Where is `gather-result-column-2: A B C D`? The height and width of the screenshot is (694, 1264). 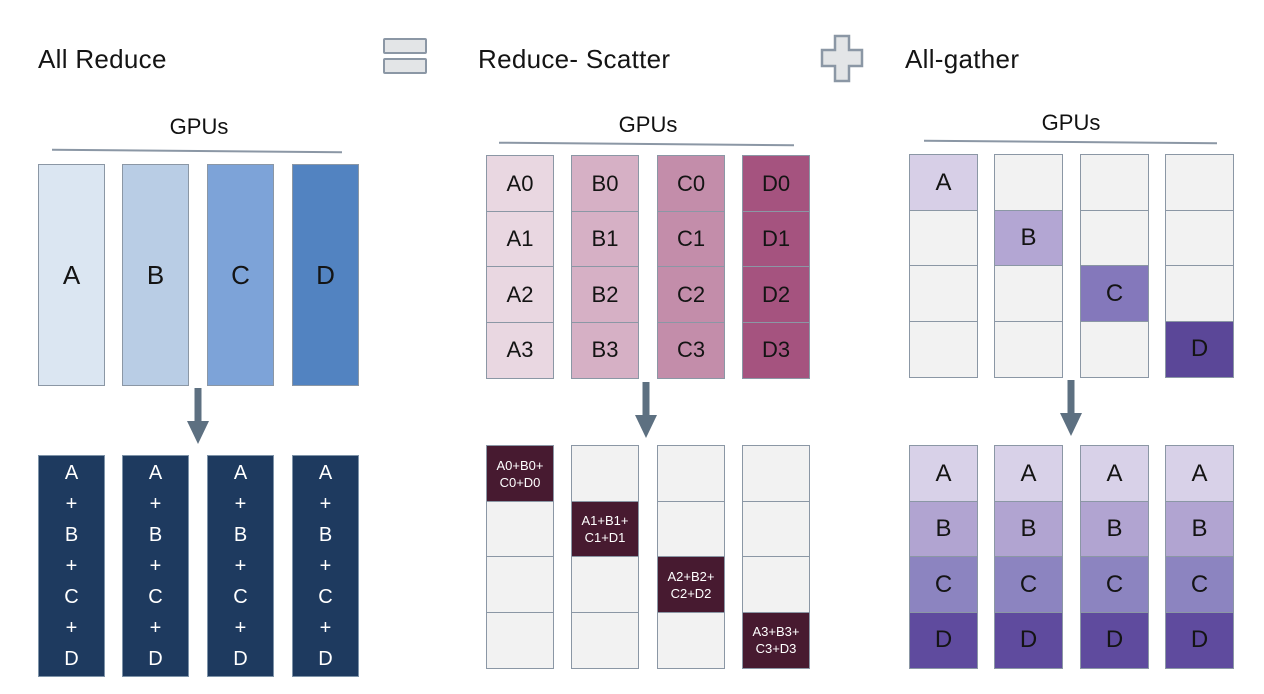 gather-result-column-2: A B C D is located at coordinates (1114, 557).